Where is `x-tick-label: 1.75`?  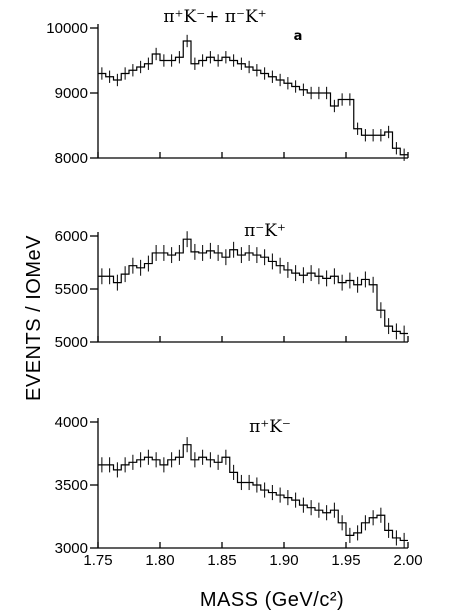 x-tick-label: 1.75 is located at coordinates (97, 560).